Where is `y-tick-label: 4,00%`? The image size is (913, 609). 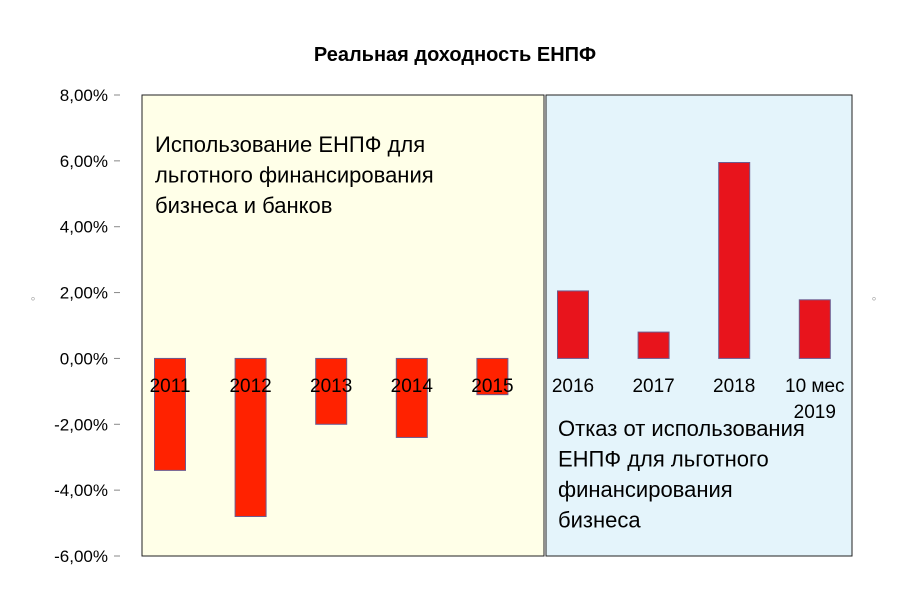 y-tick-label: 4,00% is located at coordinates (84, 227).